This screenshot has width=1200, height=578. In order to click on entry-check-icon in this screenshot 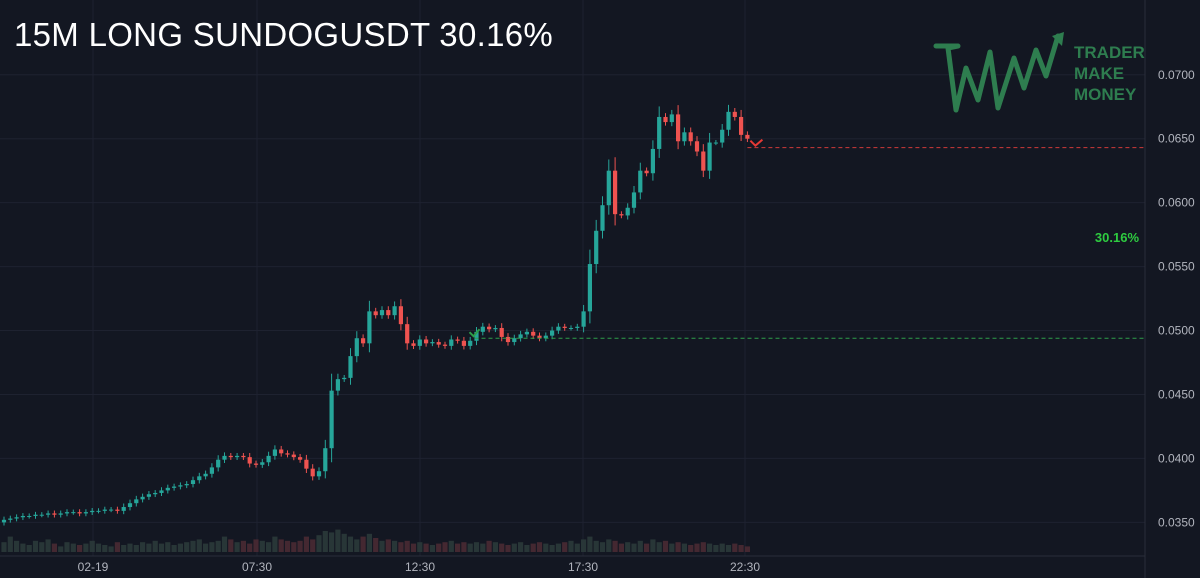, I will do `click(474, 333)`.